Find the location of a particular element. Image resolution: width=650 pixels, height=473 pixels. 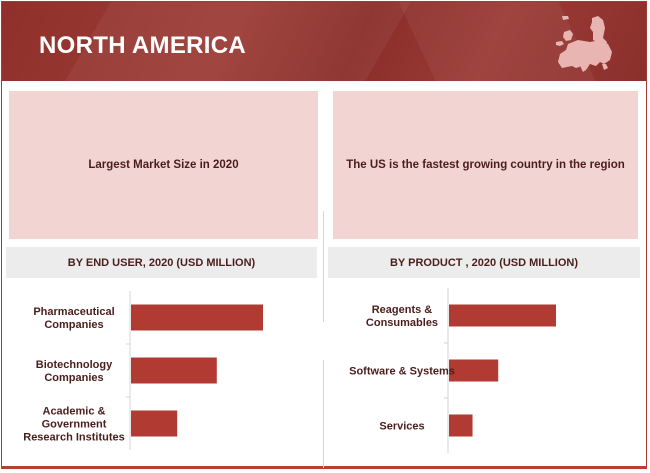

category-label-line: Academic & is located at coordinates (74, 412).